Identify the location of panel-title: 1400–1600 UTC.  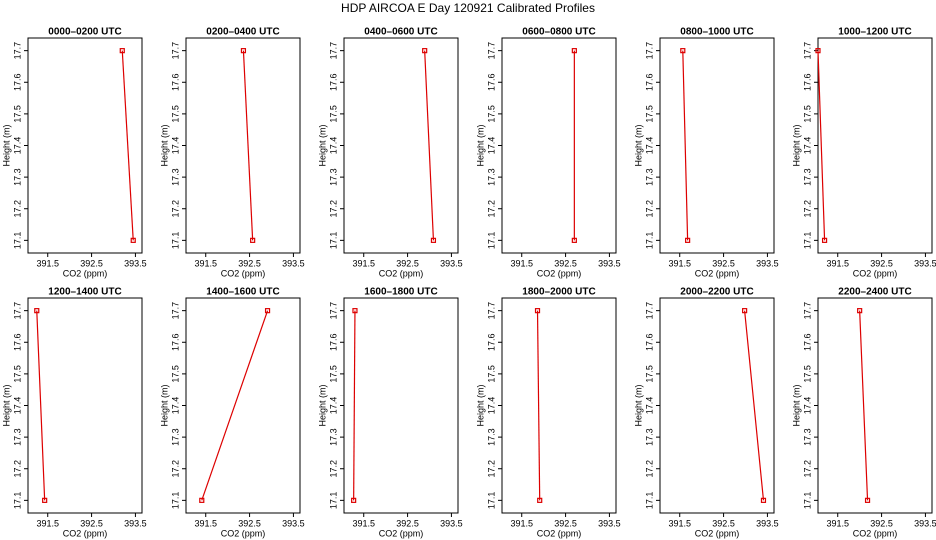
(242, 292).